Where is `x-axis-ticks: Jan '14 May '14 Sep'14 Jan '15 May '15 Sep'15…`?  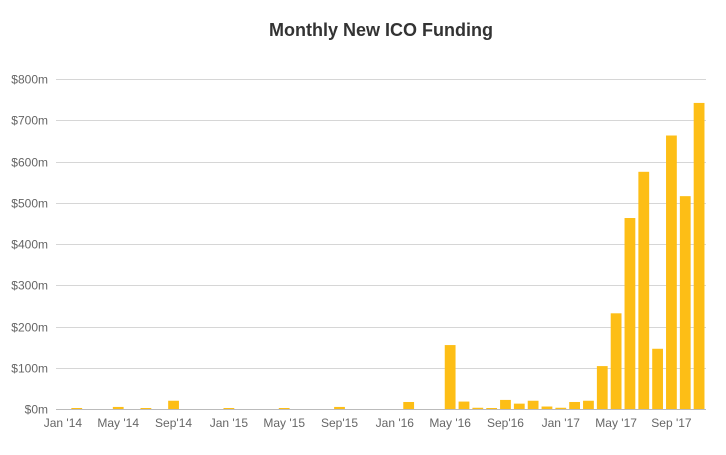 x-axis-ticks: Jan '14 May '14 Sep'14 Jan '15 May '15 Sep'15… is located at coordinates (368, 423).